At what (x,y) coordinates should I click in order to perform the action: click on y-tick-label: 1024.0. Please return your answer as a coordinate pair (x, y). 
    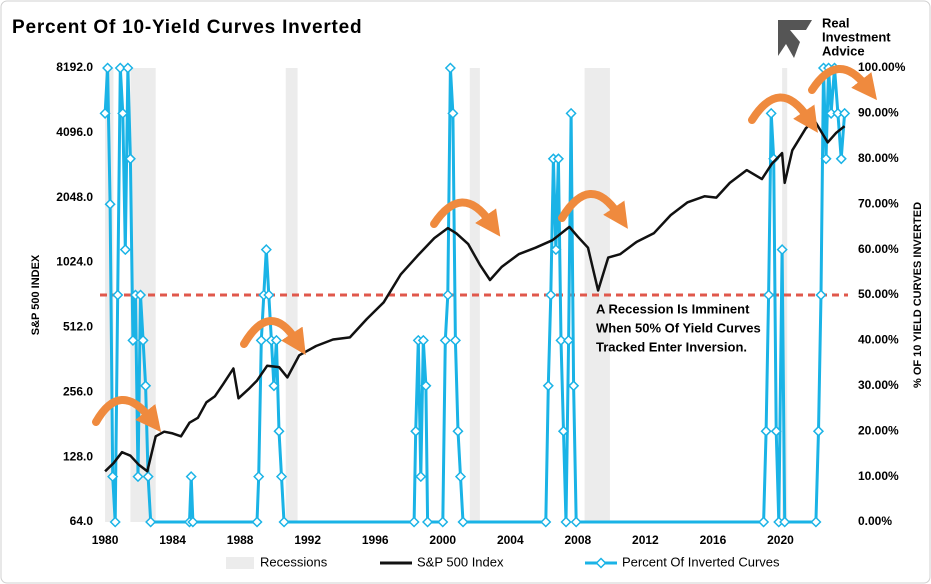
    Looking at the image, I should click on (74, 262).